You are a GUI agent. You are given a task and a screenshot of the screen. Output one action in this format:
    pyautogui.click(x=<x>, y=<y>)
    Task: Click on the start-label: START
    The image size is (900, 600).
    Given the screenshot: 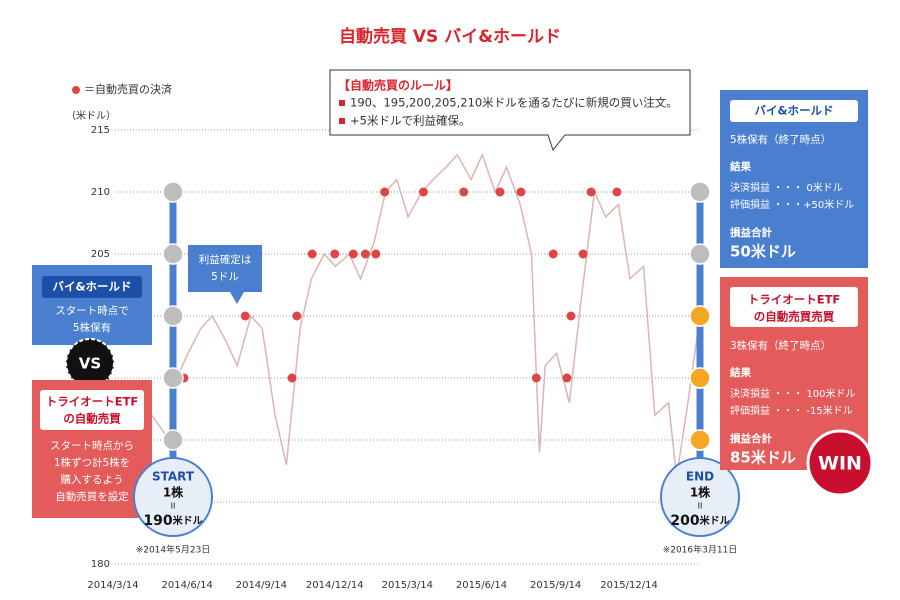 What is the action you would take?
    pyautogui.click(x=173, y=477)
    